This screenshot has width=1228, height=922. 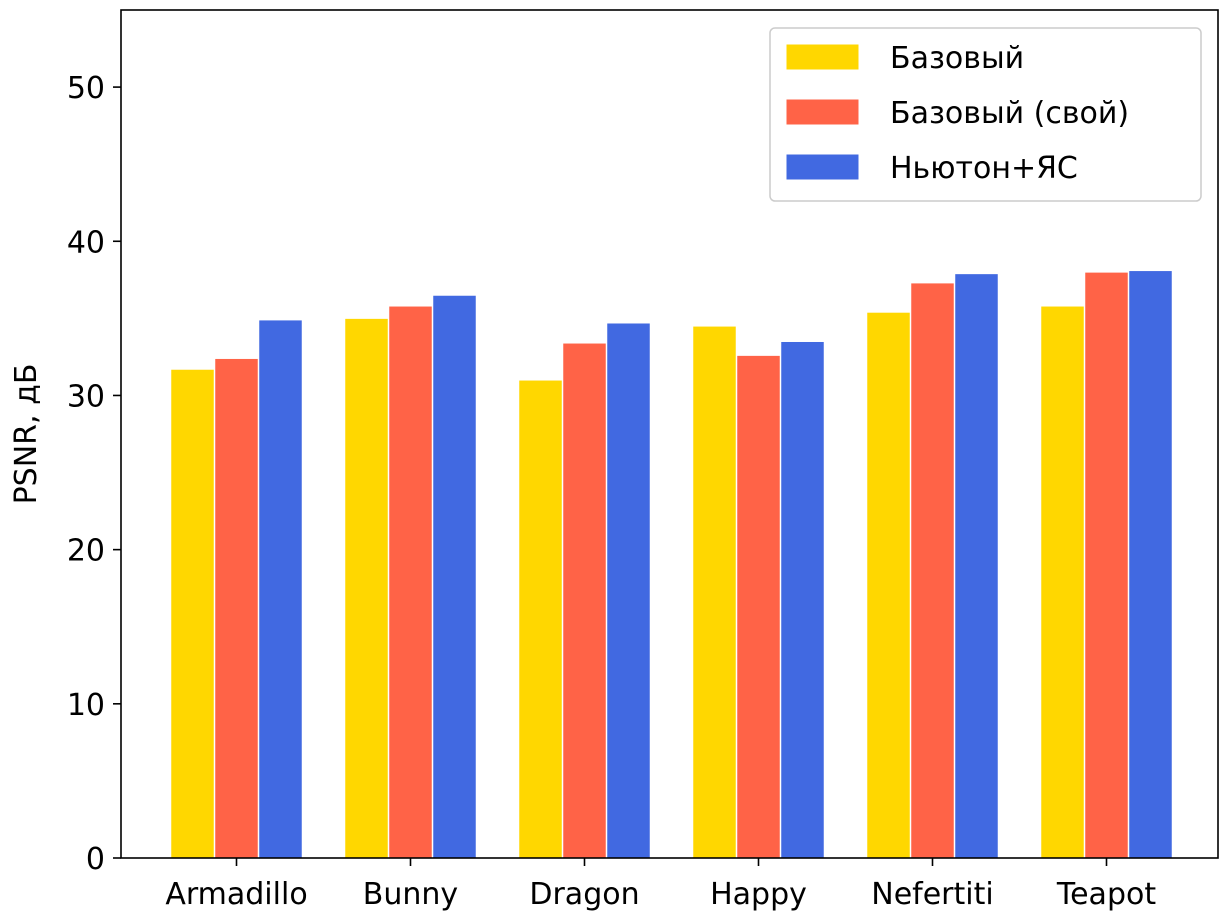 What do you see at coordinates (984, 168) in the screenshot?
I see `legend-label-3: Ньютон+ЯС` at bounding box center [984, 168].